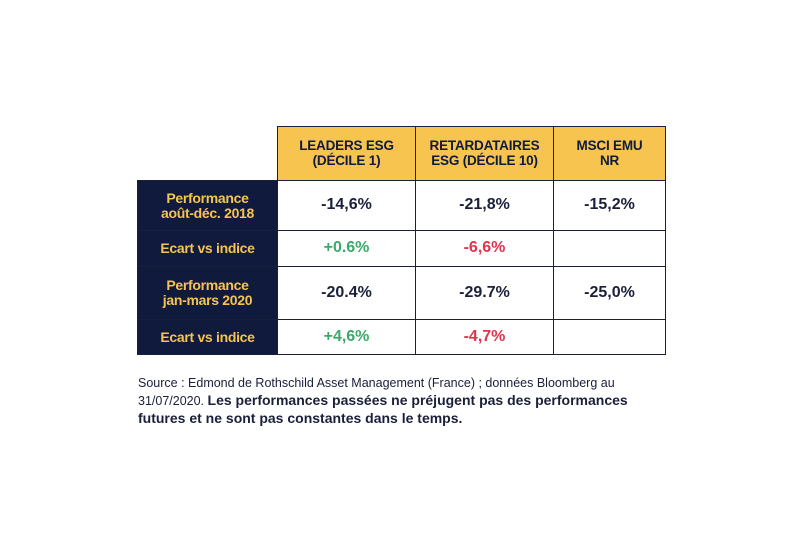 Image resolution: width=800 pixels, height=551 pixels. Describe the element at coordinates (207, 248) in the screenshot. I see `row-label-ecart-2018: Ecart vs indice` at that location.